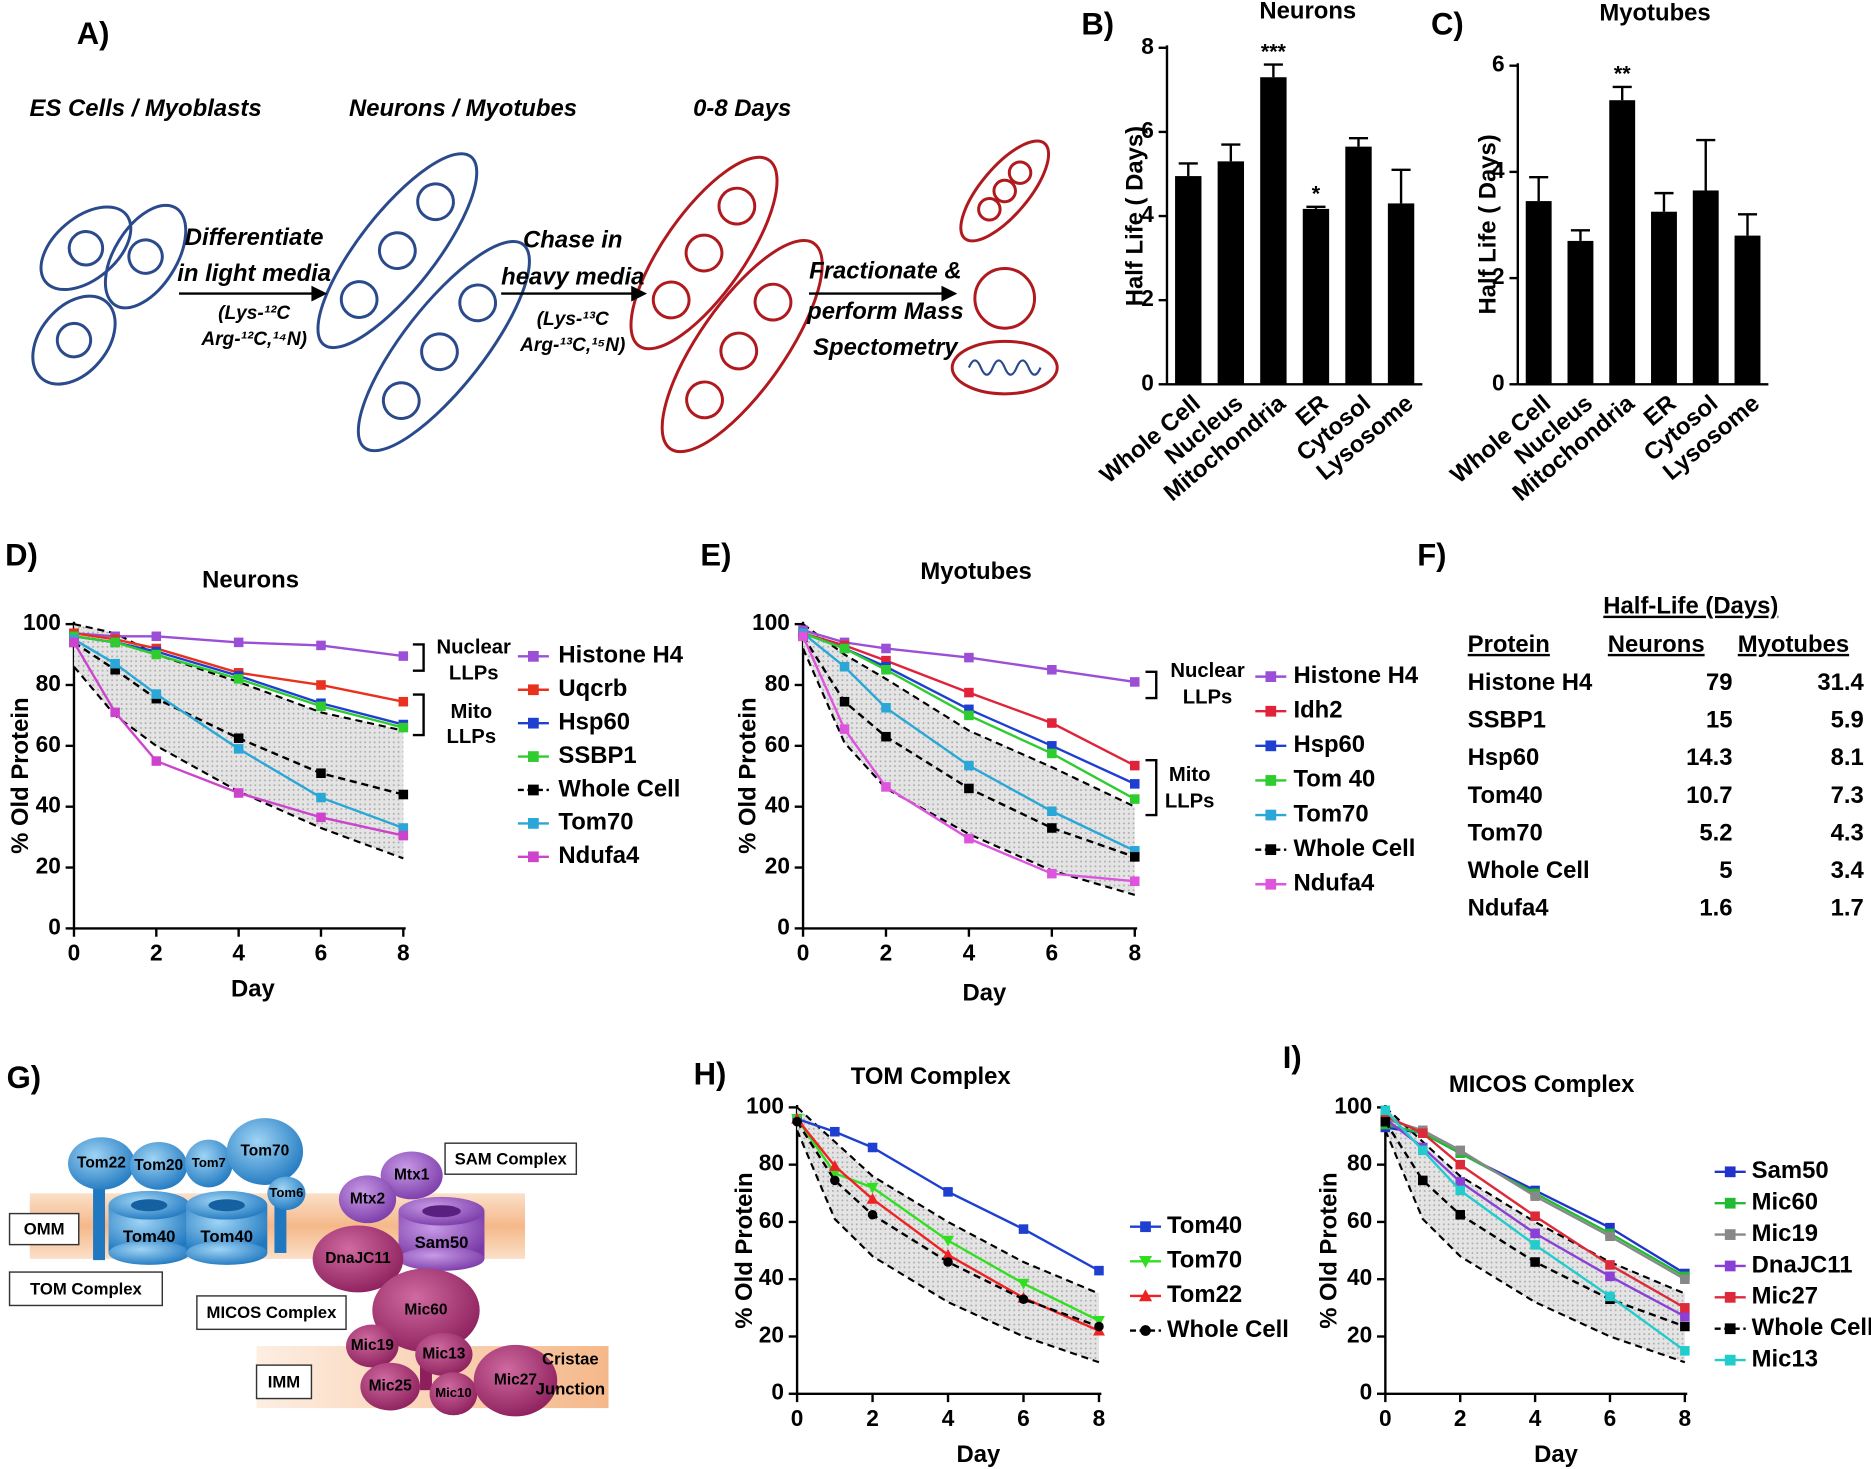 The image size is (1871, 1469). I want to click on significance: *, so click(1316, 194).